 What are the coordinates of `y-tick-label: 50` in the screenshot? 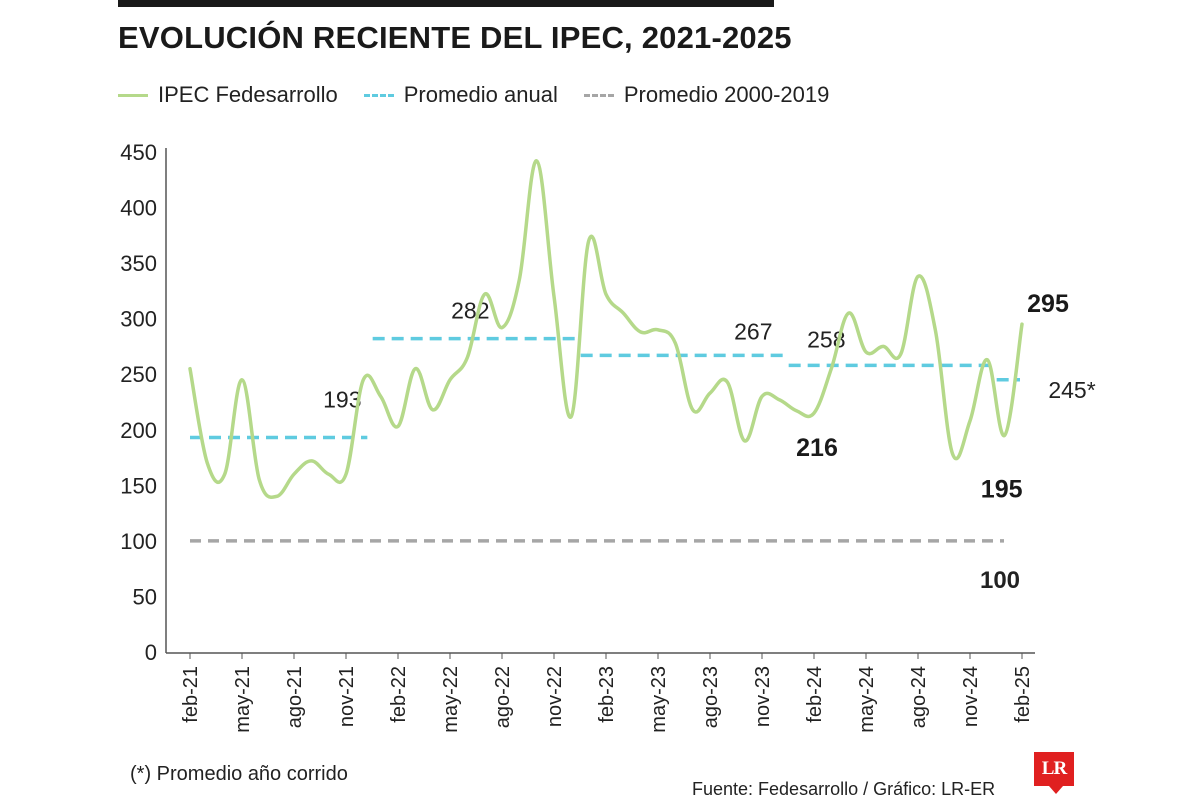 It's located at (145, 596).